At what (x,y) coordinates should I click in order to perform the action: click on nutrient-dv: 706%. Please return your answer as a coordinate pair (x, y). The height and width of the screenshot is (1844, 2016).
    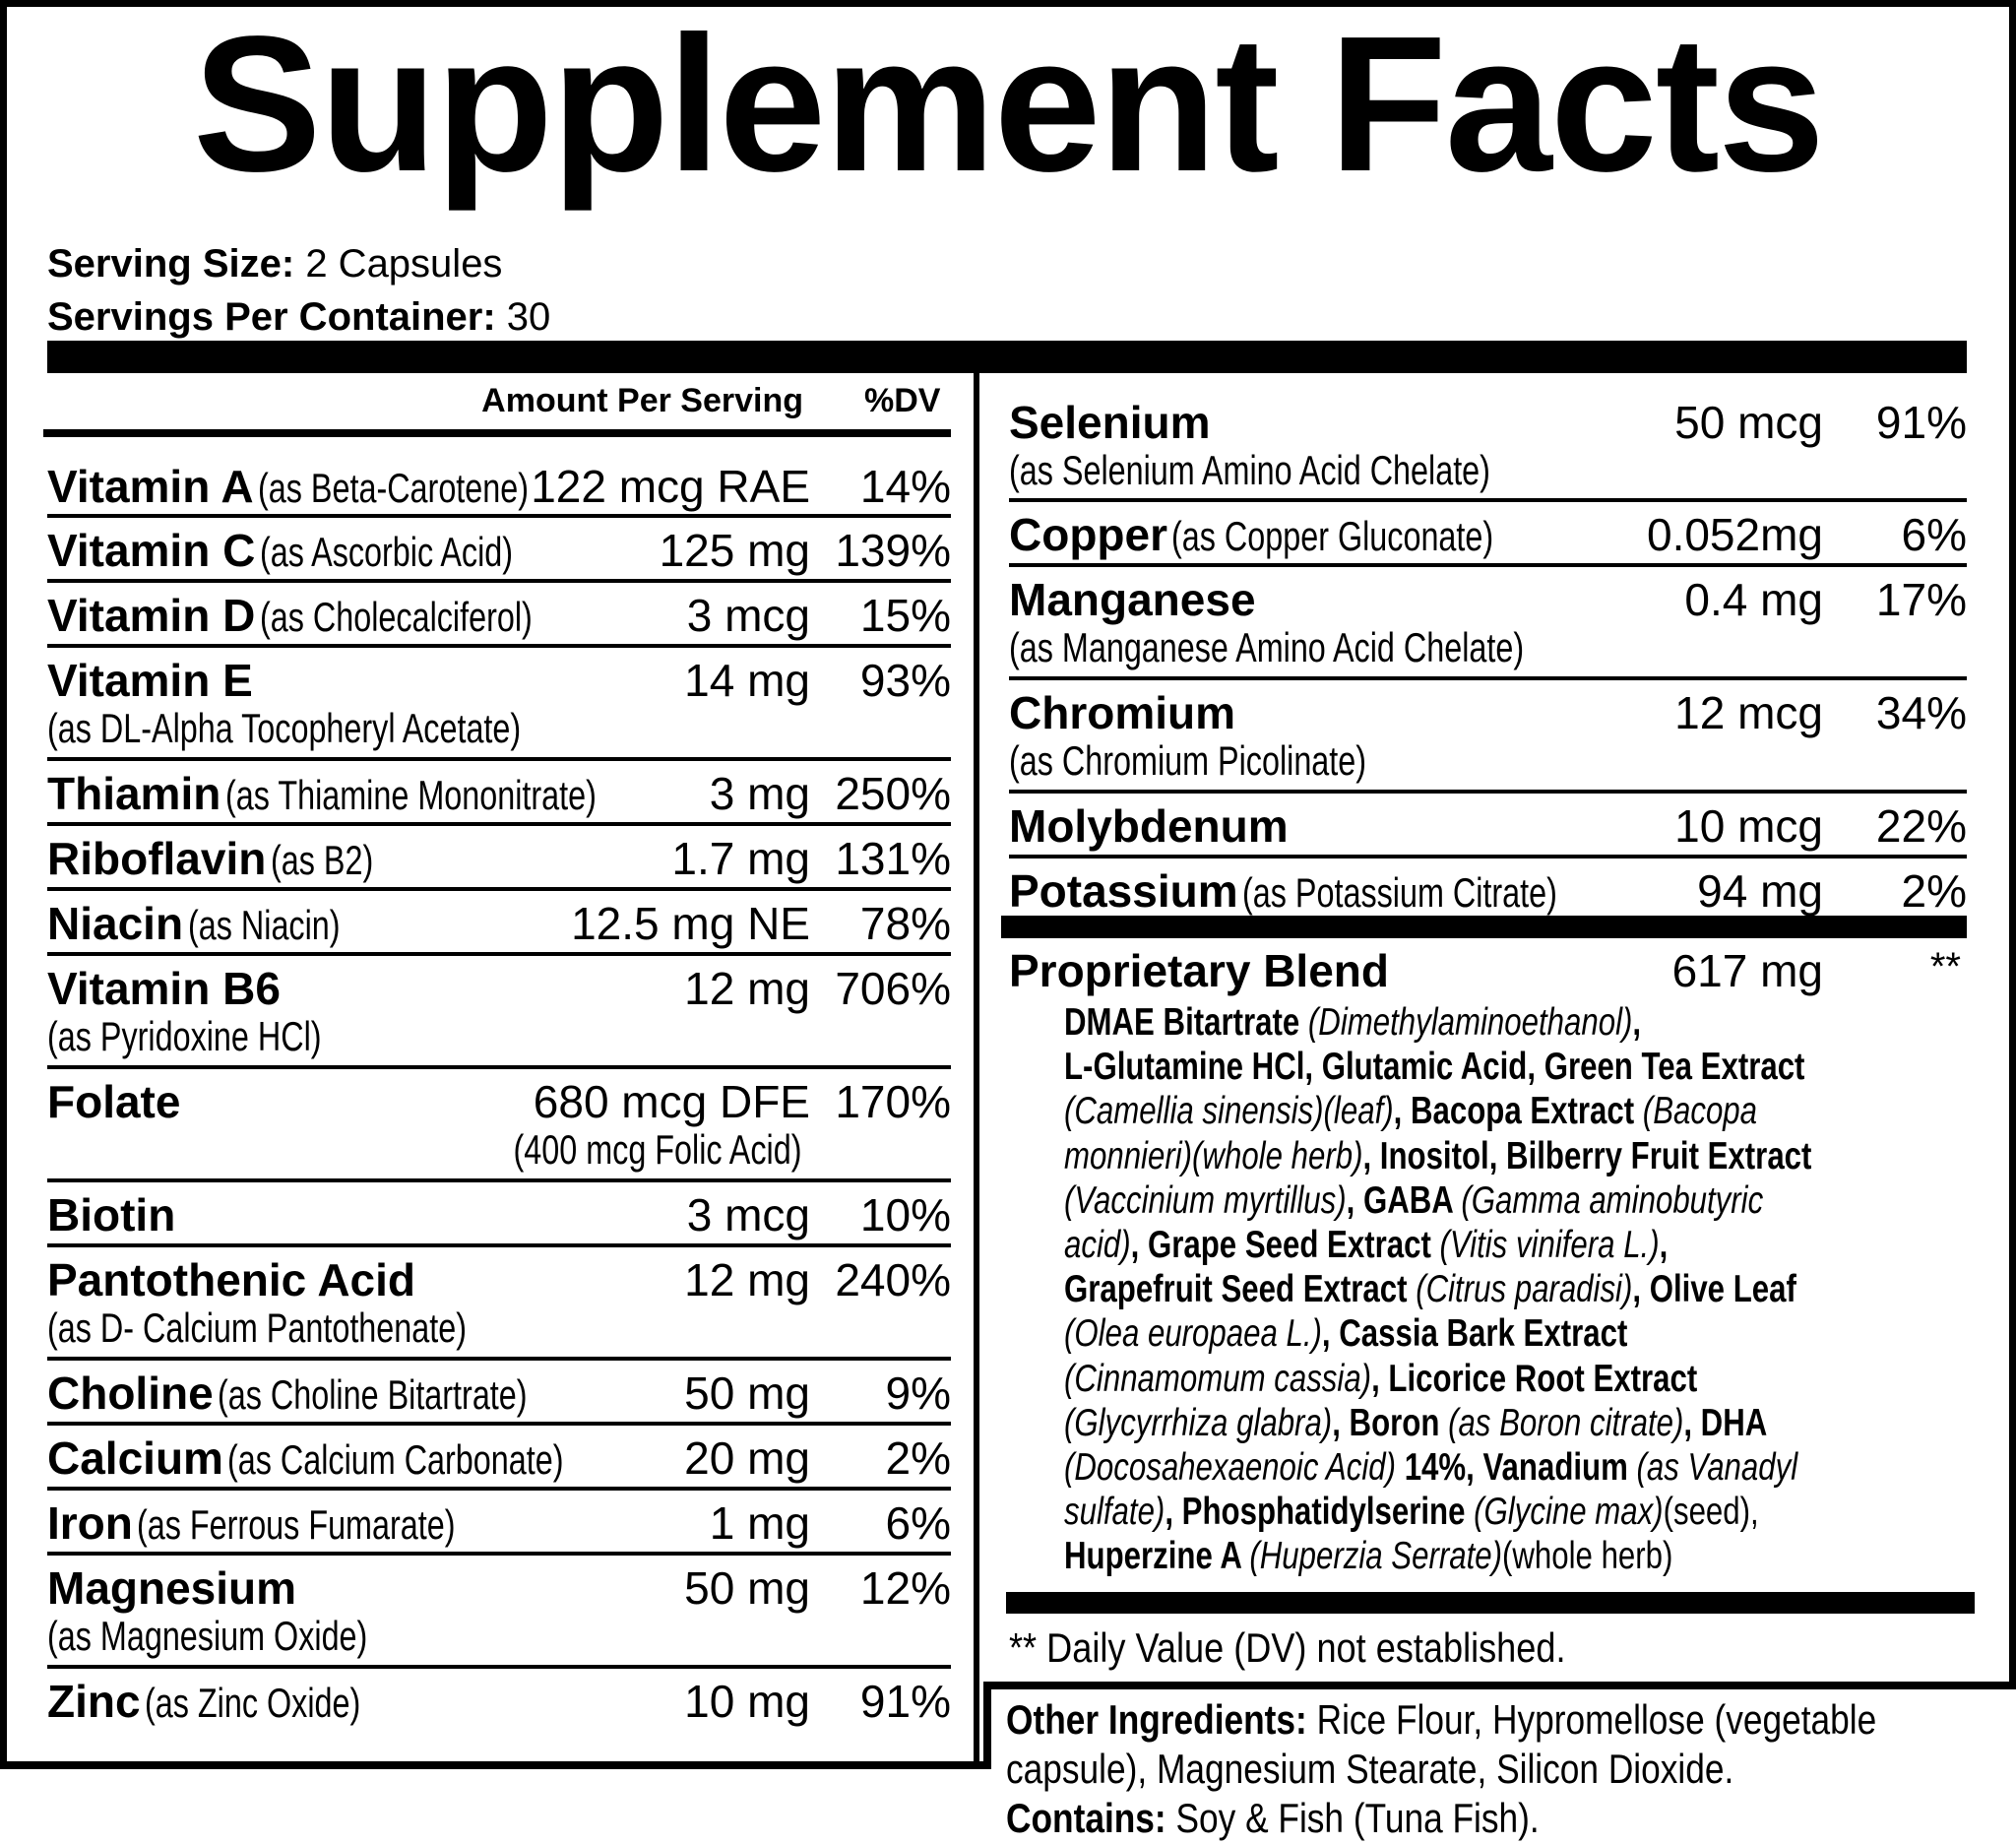
    Looking at the image, I should click on (893, 988).